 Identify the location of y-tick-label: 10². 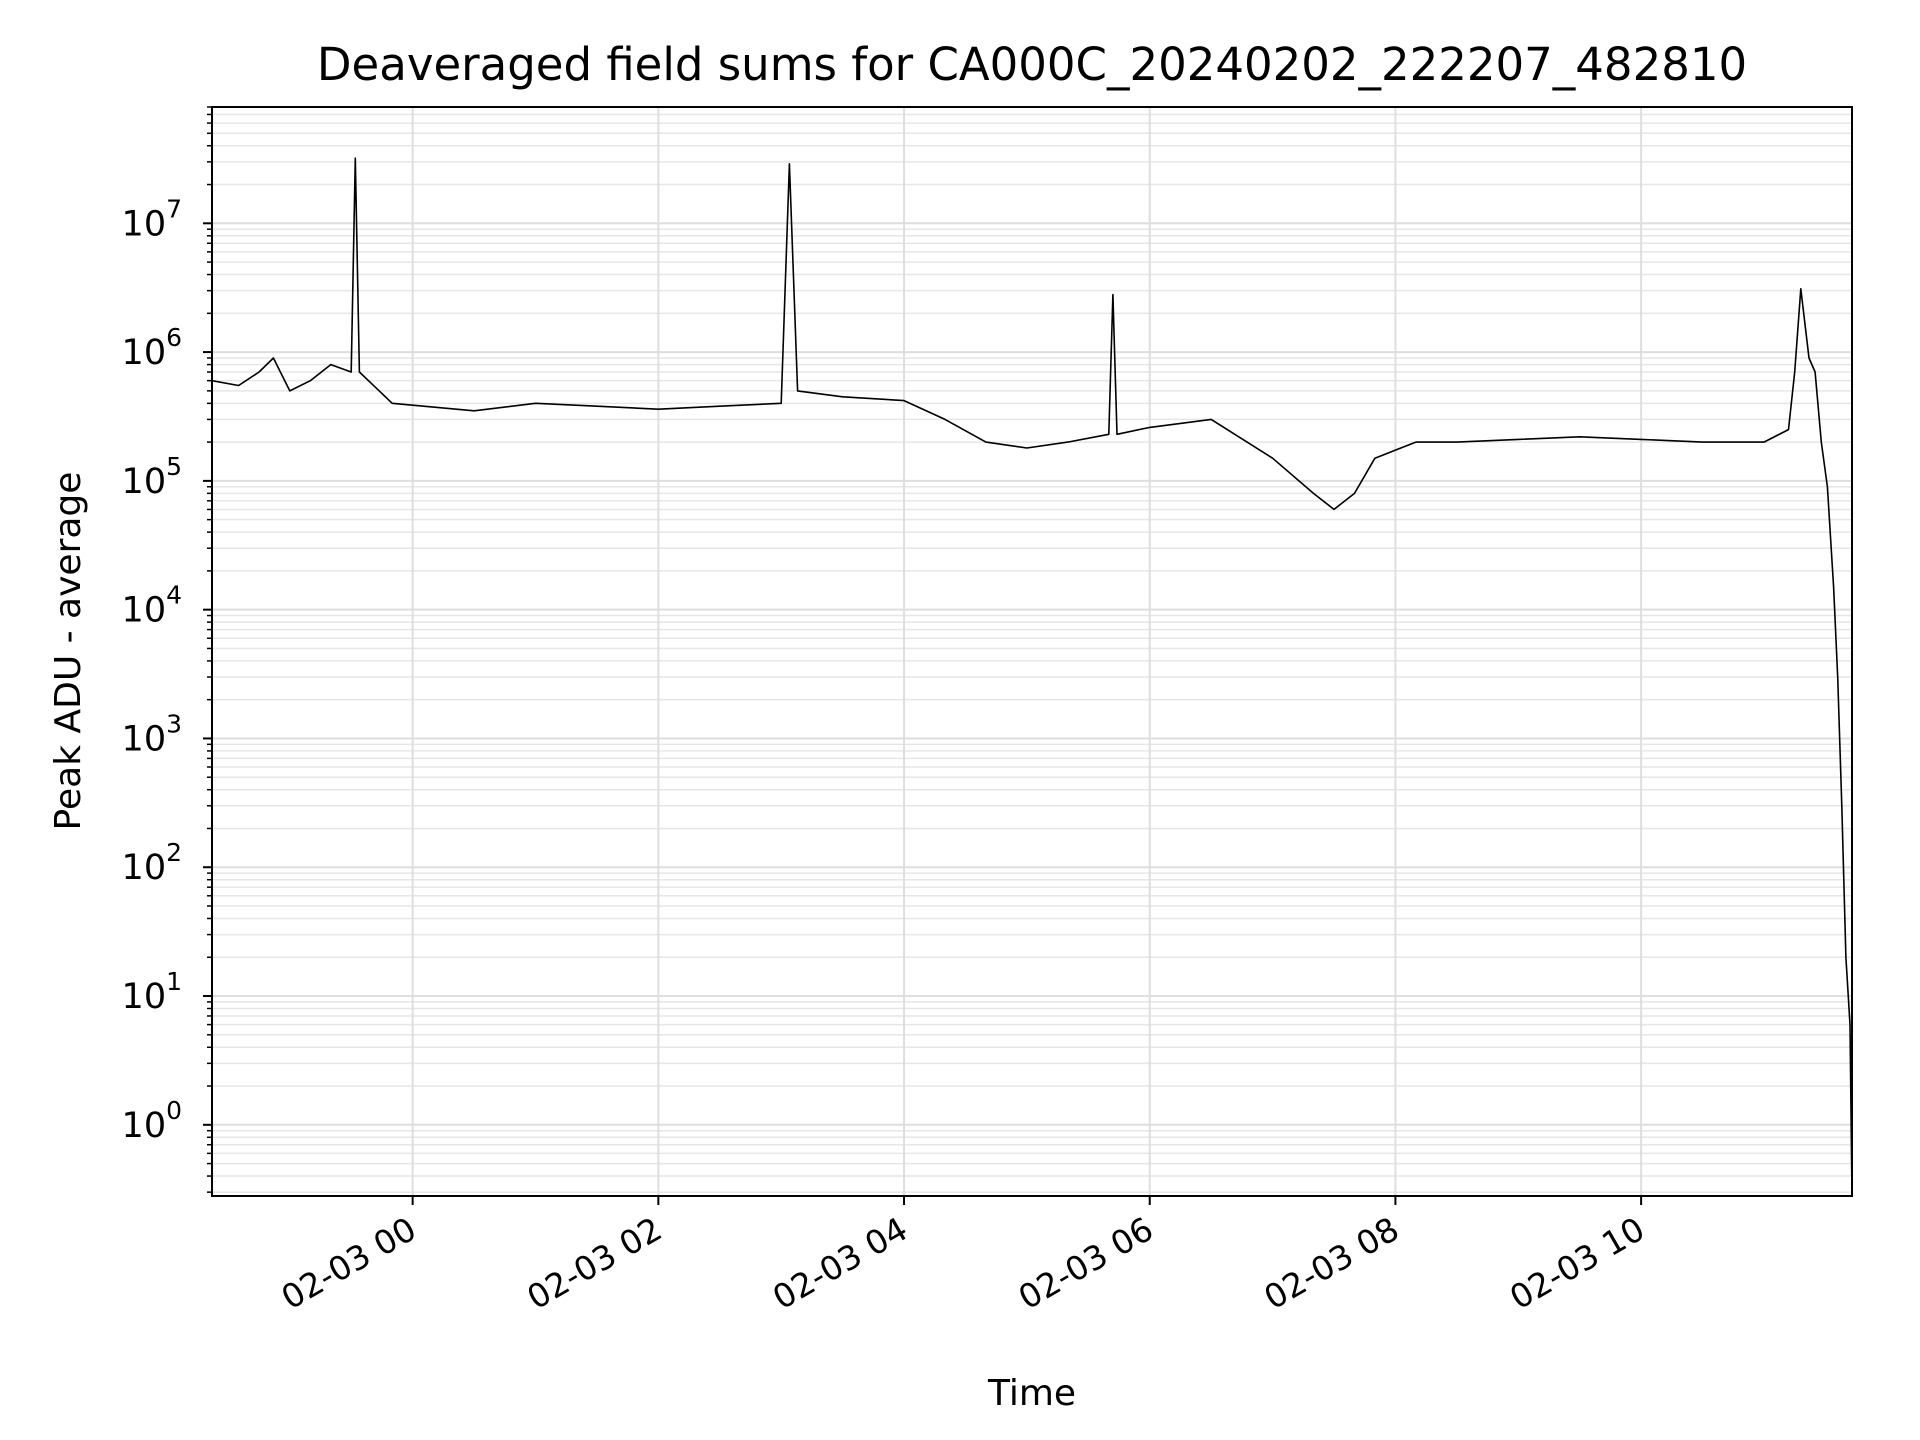
(152, 863).